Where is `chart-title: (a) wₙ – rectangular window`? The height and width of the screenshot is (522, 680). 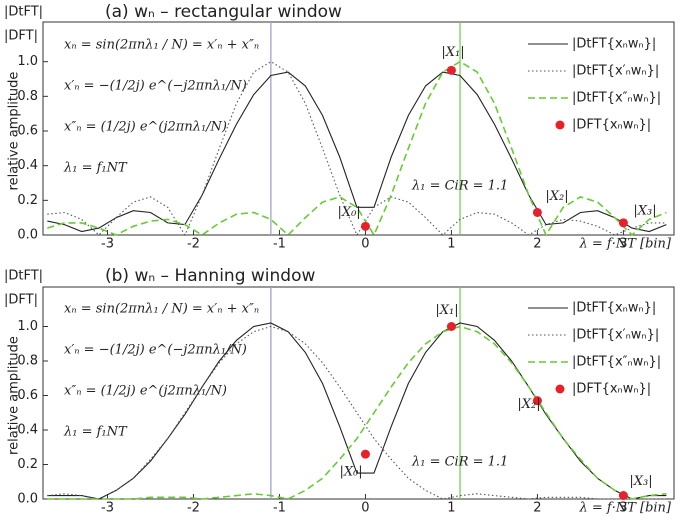
chart-title: (a) wₙ – rectangular window is located at coordinates (223, 12).